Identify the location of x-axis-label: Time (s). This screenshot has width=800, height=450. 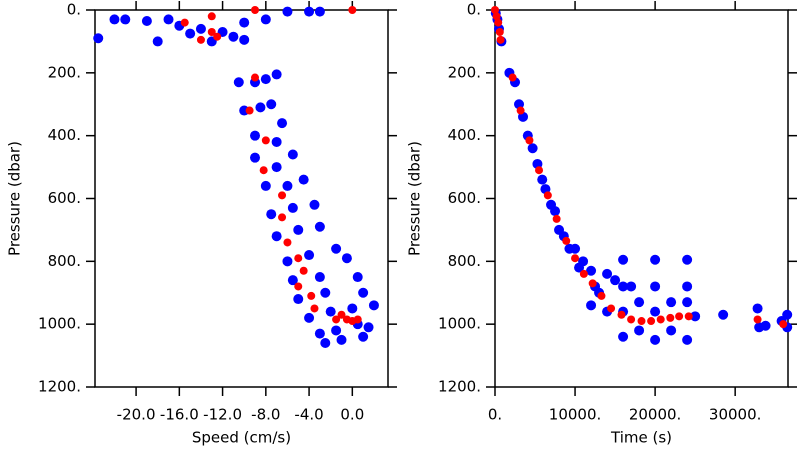
(641, 438).